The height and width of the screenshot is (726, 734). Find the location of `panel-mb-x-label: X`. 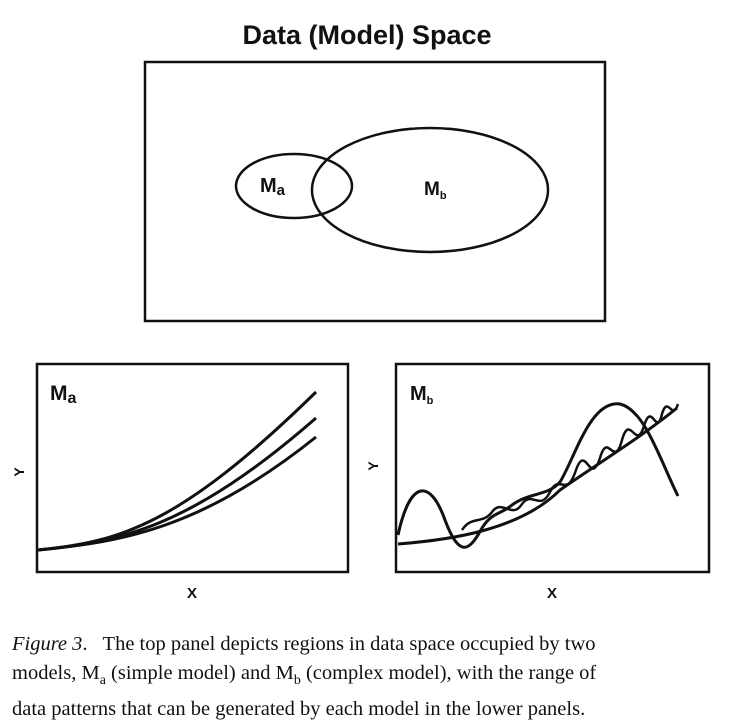

panel-mb-x-label: X is located at coordinates (552, 593).